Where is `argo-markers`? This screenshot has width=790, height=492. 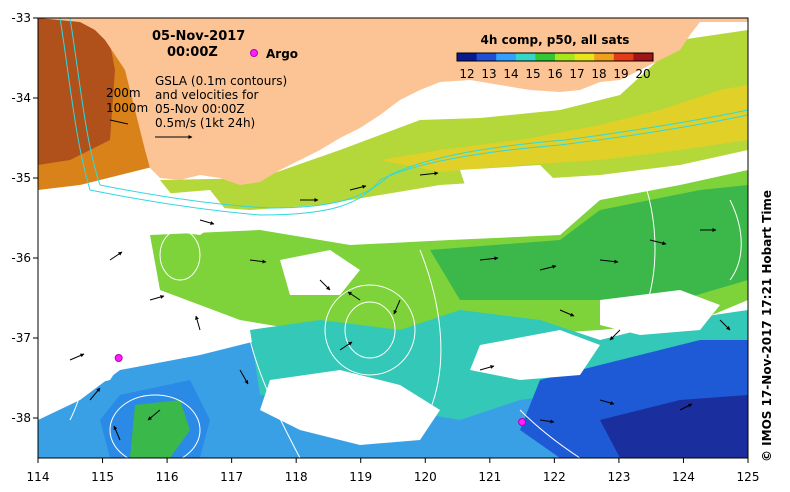
argo-markers is located at coordinates (320, 390).